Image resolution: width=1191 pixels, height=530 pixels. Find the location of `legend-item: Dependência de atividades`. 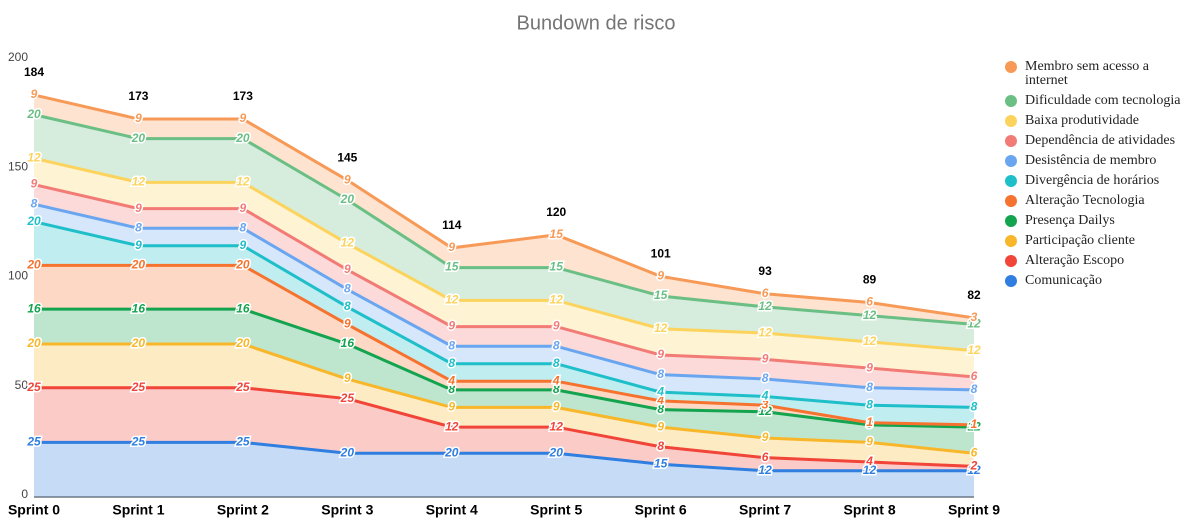

legend-item: Dependência de atividades is located at coordinates (1095, 141).